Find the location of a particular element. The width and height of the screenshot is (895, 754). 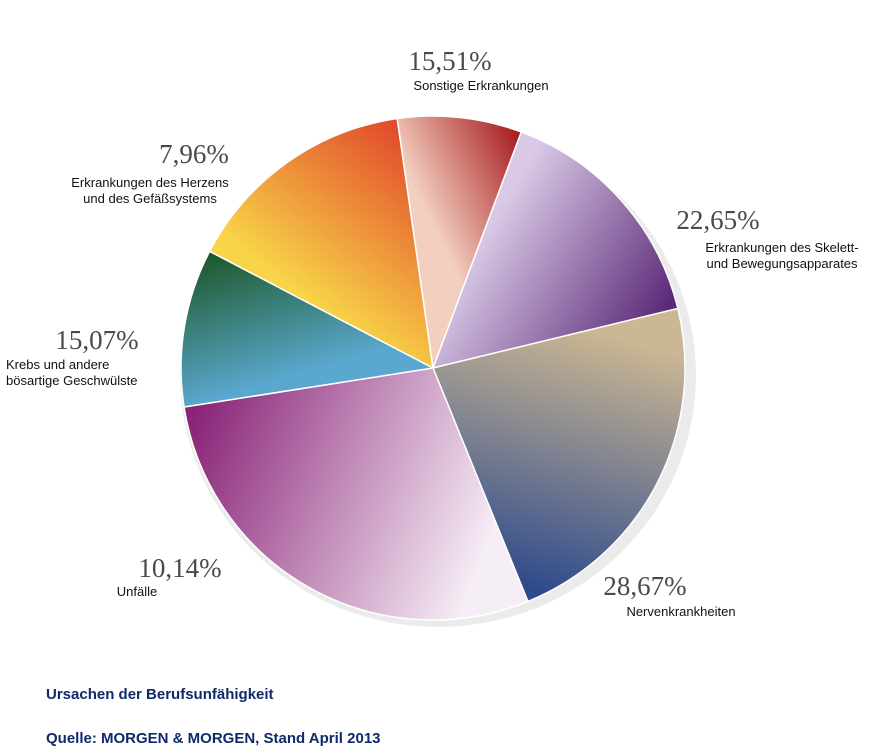

pie-slice-erkrankungen-des-herzens-und-des-gef-systems is located at coordinates (459, 242).